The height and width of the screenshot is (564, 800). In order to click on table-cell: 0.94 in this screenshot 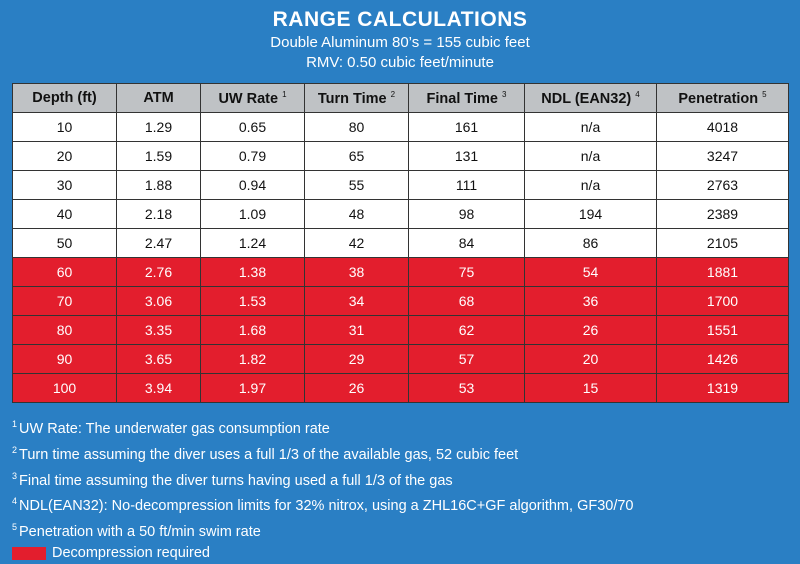, I will do `click(252, 185)`.